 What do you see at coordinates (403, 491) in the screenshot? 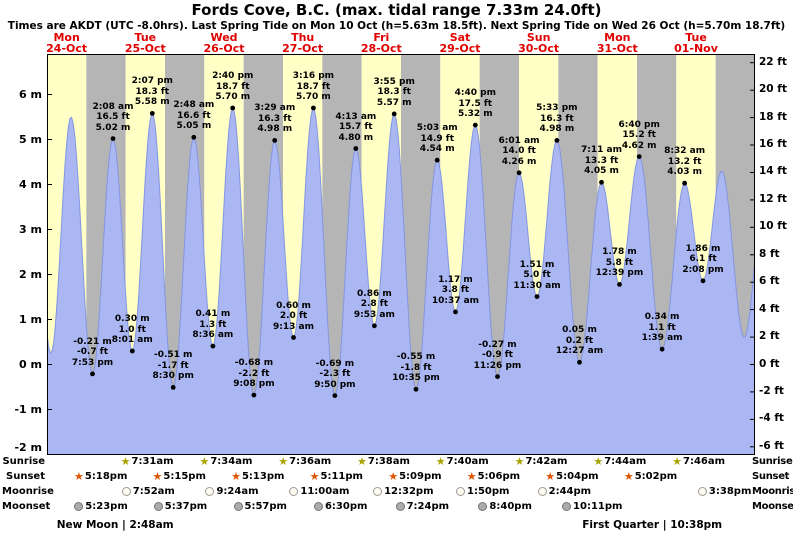
I see `moonrise-marker: 12:32pm` at bounding box center [403, 491].